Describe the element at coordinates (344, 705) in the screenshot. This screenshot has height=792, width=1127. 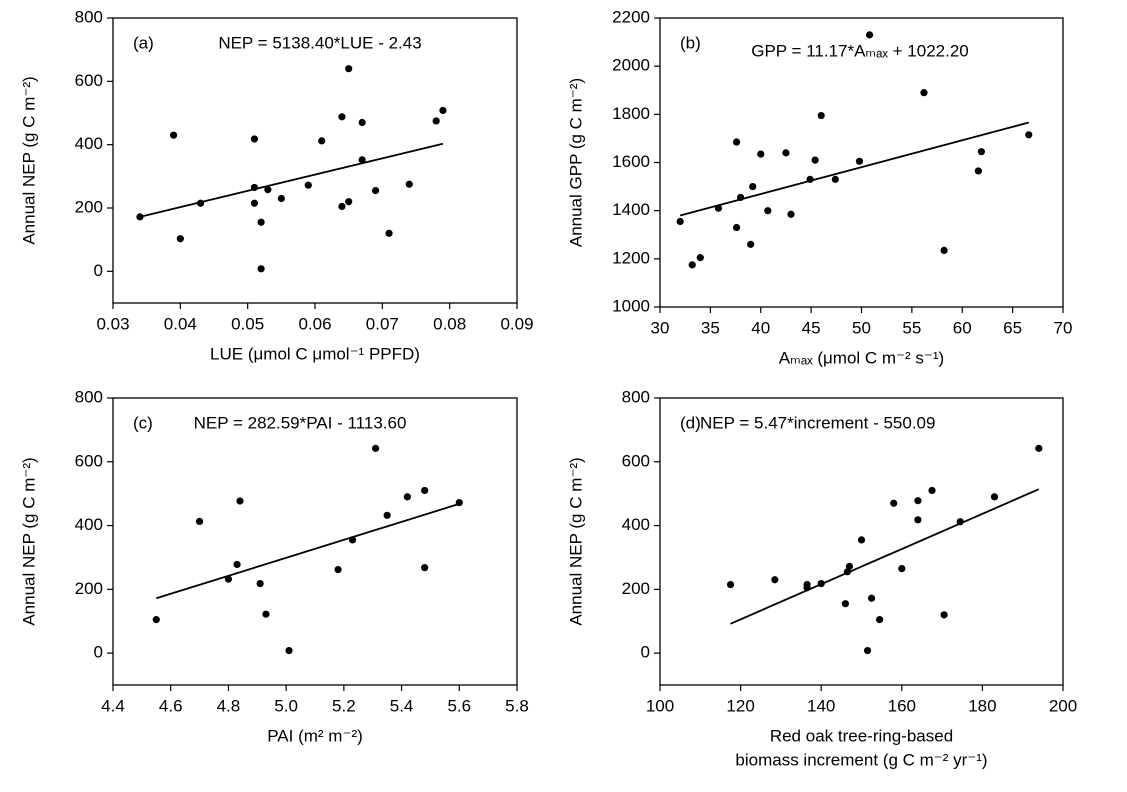
I see `x-tick-label: 5.2` at that location.